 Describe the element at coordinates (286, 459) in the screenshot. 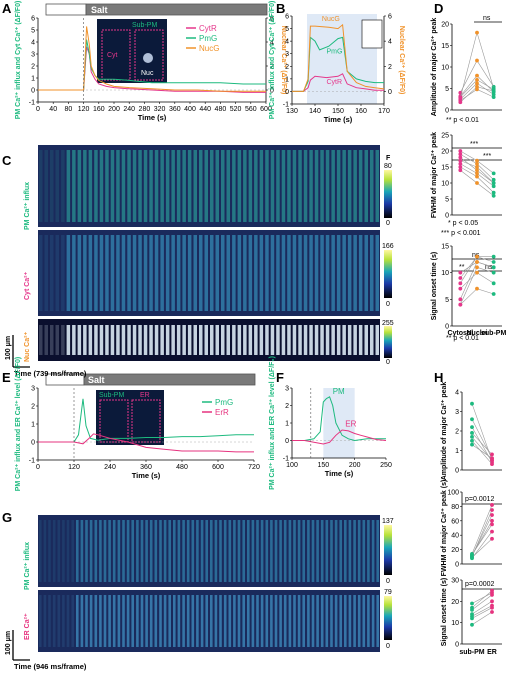

I see `ytick-label-F-0: -1` at that location.